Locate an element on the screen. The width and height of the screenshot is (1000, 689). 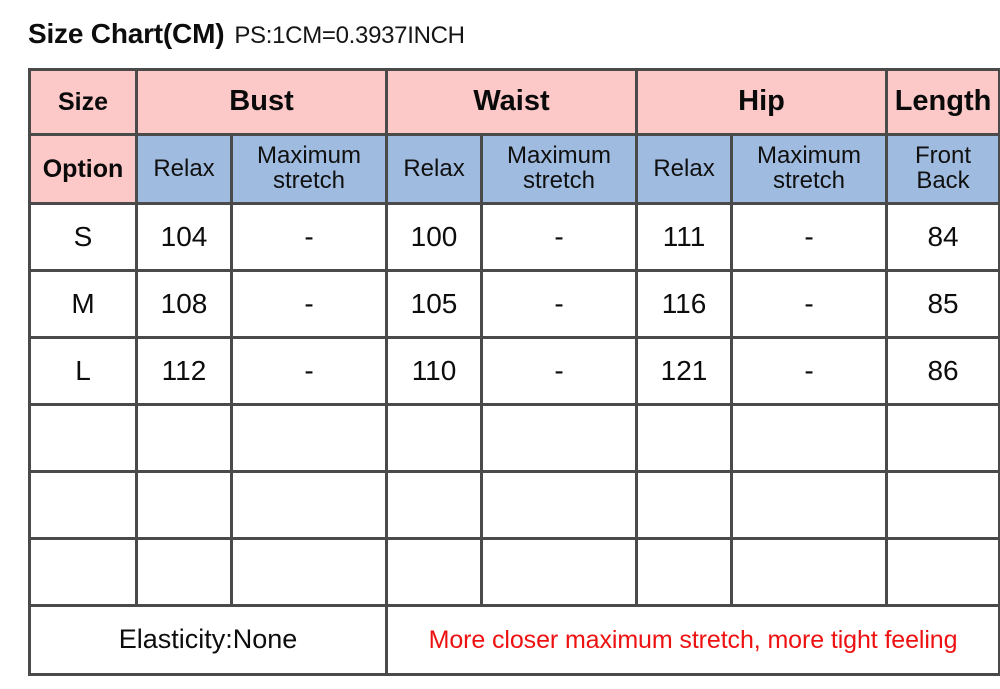
cell-waist-relax: 110 is located at coordinates (434, 371).